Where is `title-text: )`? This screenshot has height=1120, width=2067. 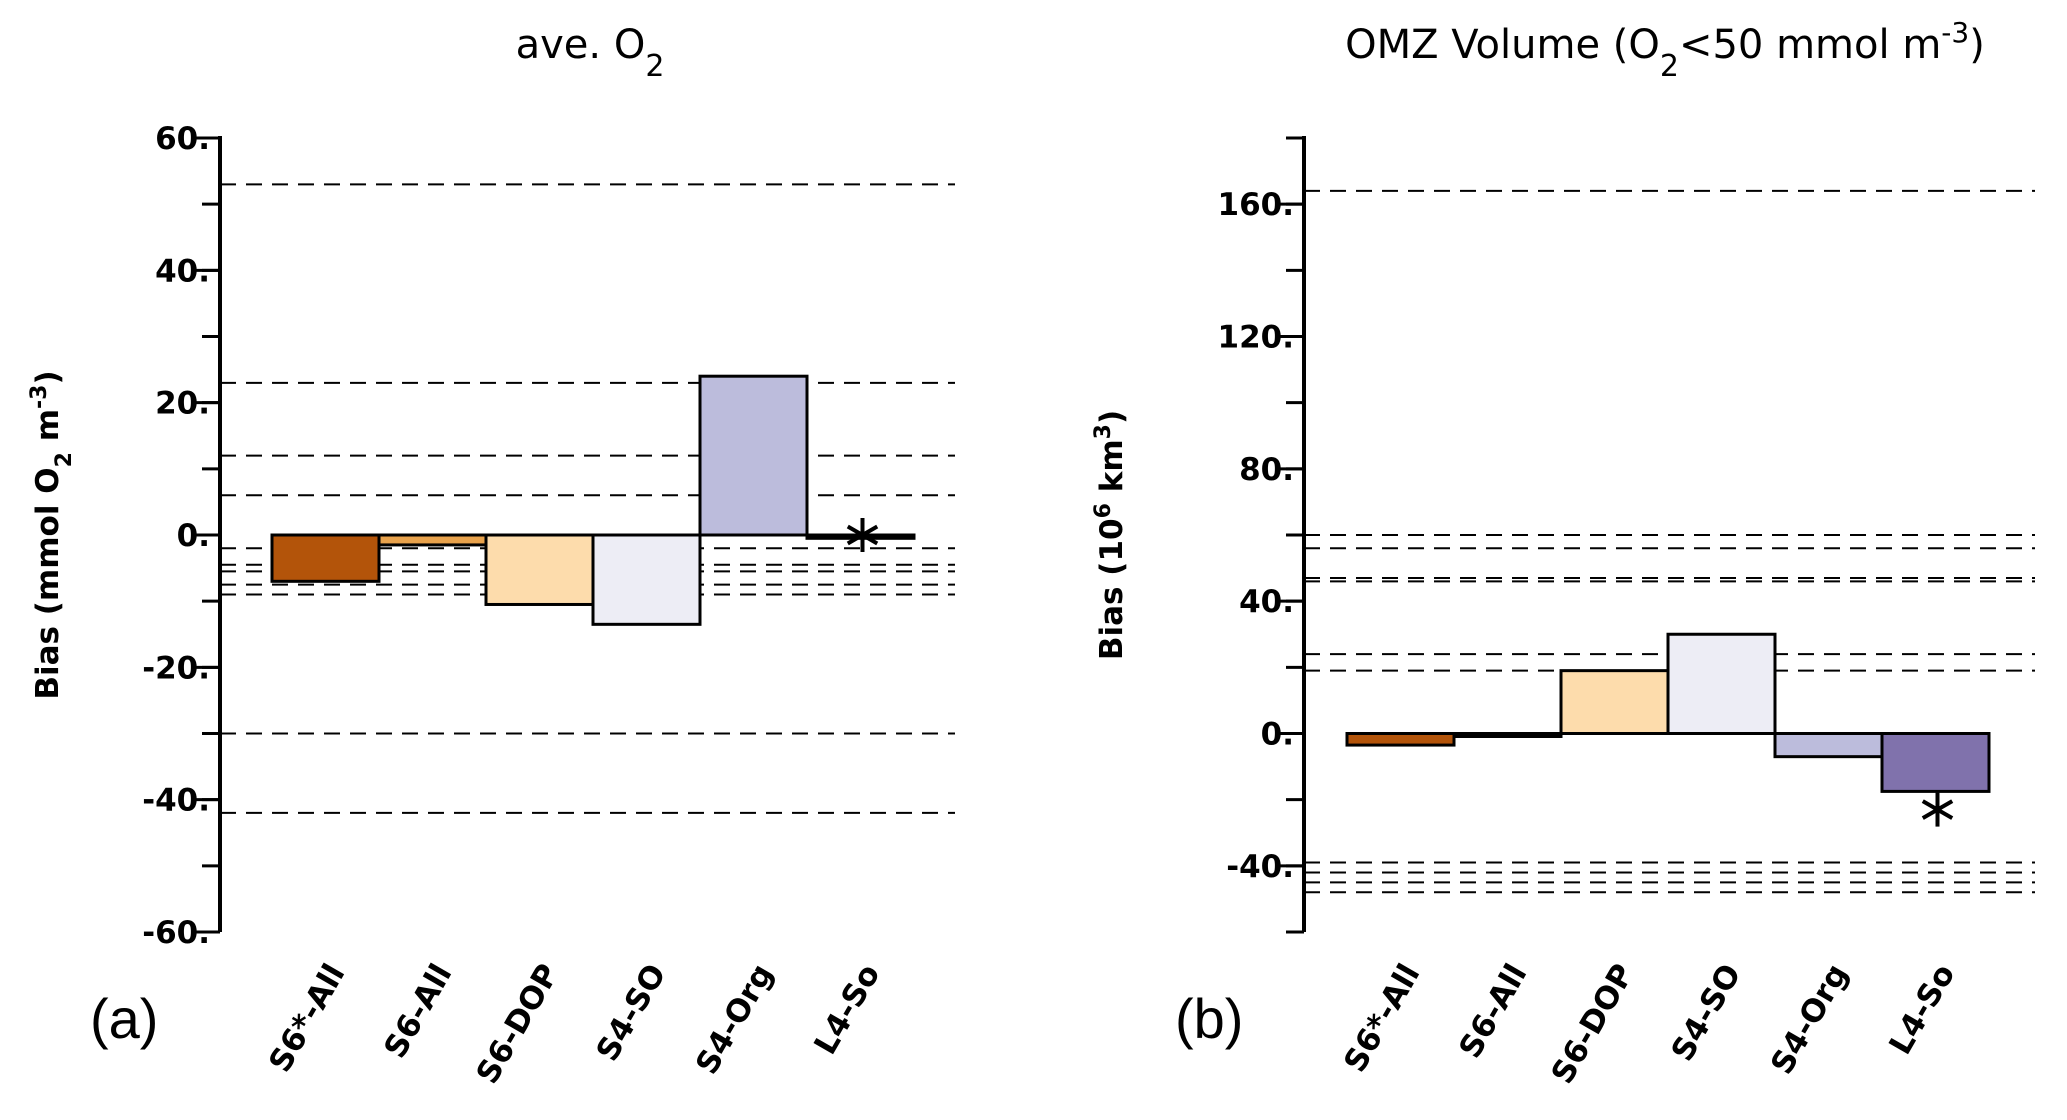 title-text: ) is located at coordinates (1977, 45).